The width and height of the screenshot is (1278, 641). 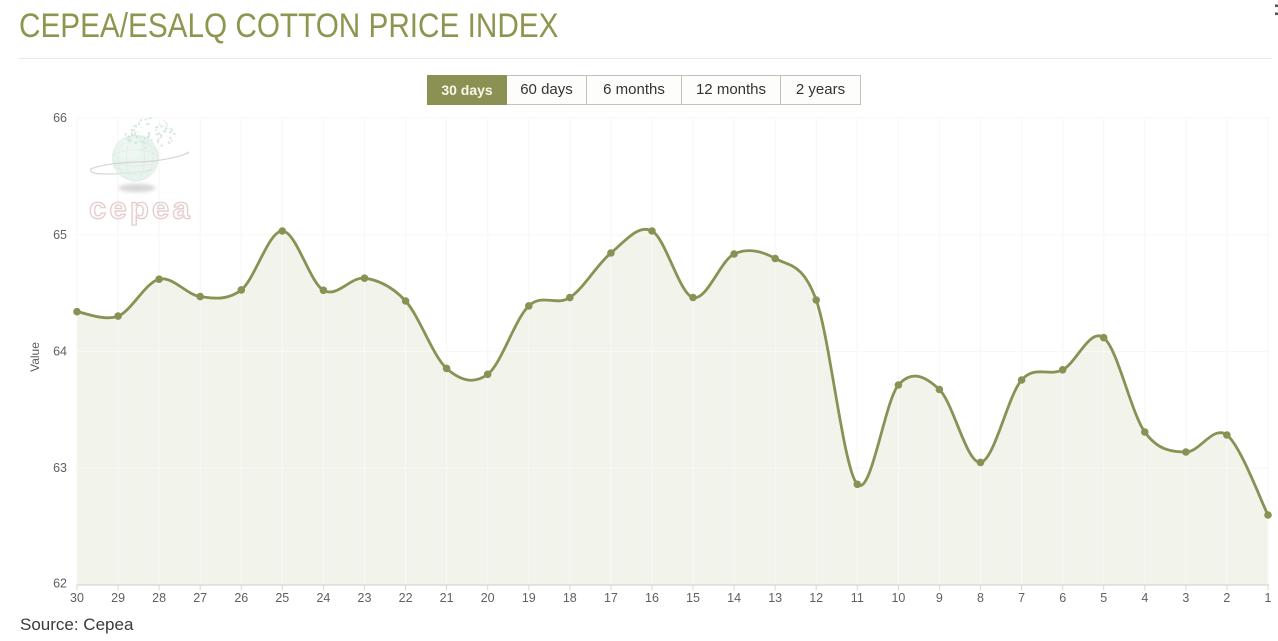 What do you see at coordinates (1021, 598) in the screenshot?
I see `svg-text: 7` at bounding box center [1021, 598].